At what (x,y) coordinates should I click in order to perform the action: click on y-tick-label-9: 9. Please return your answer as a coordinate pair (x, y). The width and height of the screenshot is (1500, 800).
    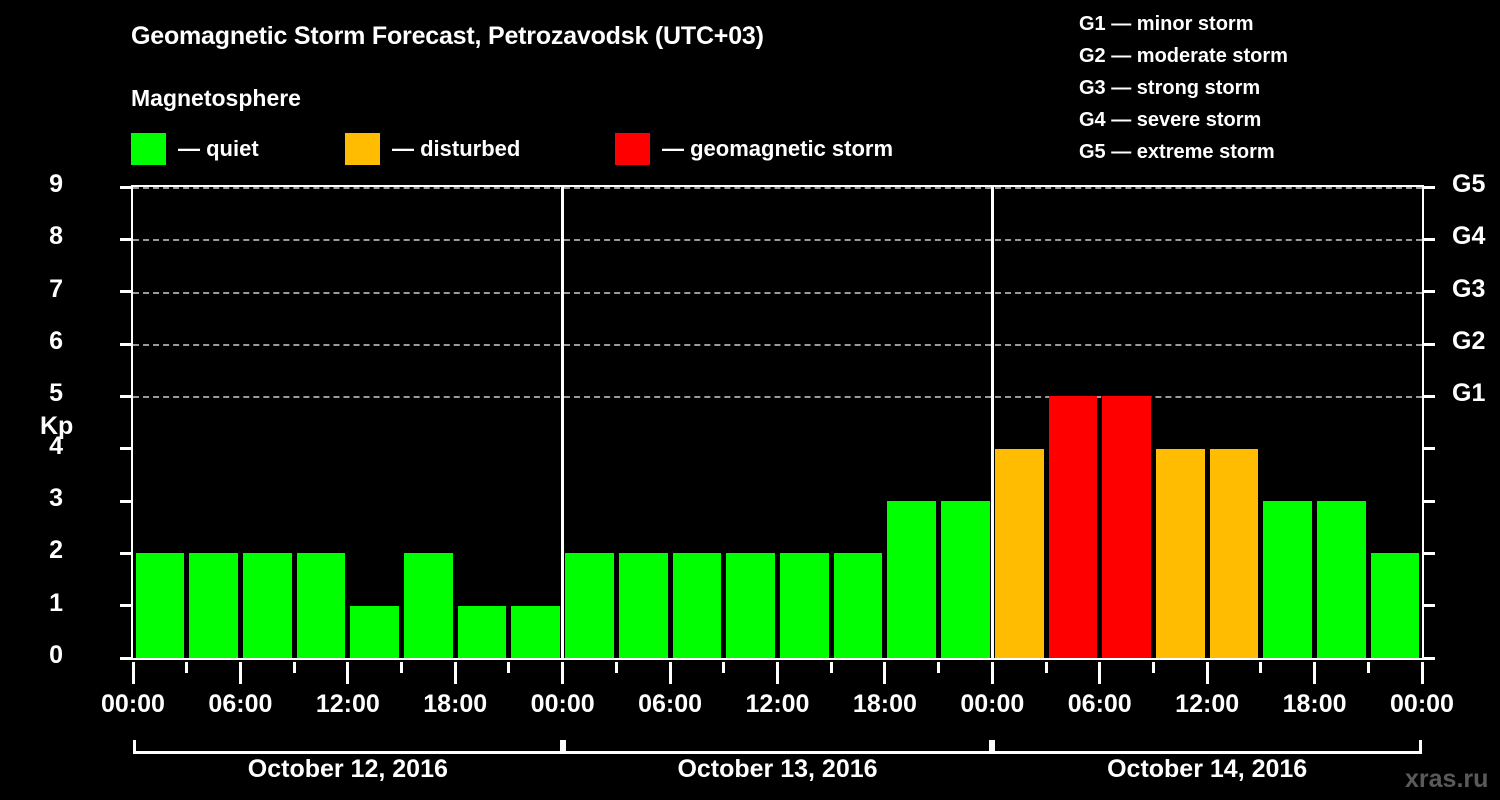
    Looking at the image, I should click on (56, 184).